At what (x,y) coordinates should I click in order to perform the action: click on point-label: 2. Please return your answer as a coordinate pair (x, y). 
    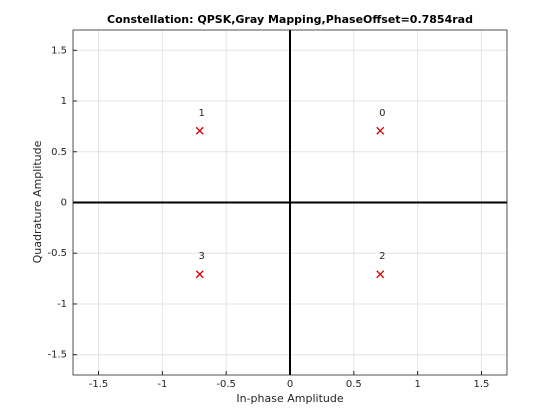
    Looking at the image, I should click on (382, 256).